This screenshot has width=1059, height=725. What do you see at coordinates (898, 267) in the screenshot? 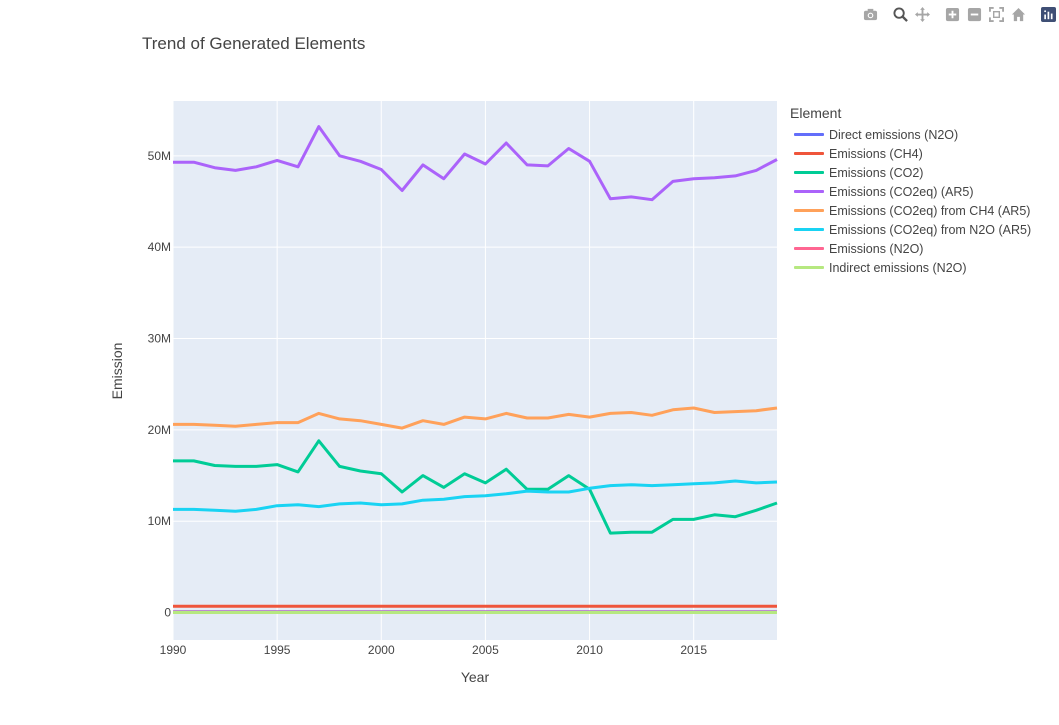
I see `legend-label: Indirect emissions (N2O)` at bounding box center [898, 267].